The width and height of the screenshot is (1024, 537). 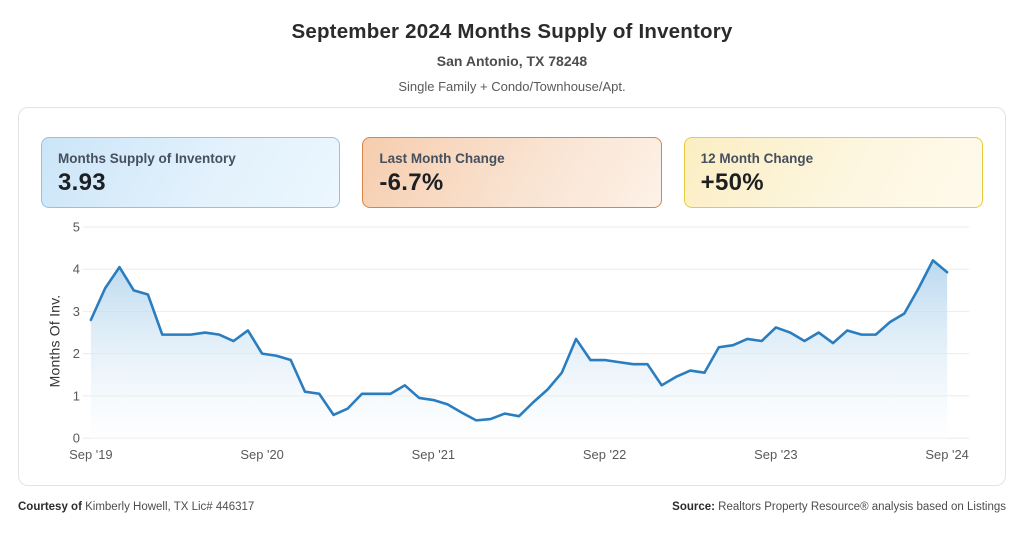 What do you see at coordinates (76, 226) in the screenshot?
I see `y-tick-label: 5` at bounding box center [76, 226].